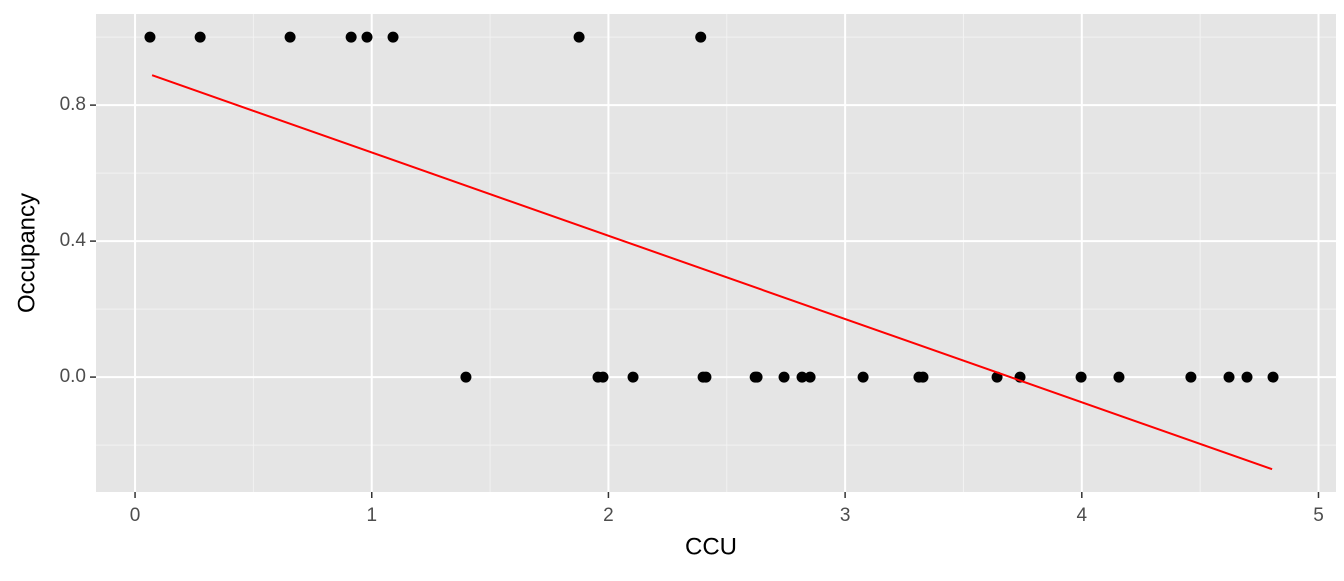 Image resolution: width=1344 pixels, height=581 pixels. I want to click on y-axis-title: Occupancy, so click(26, 253).